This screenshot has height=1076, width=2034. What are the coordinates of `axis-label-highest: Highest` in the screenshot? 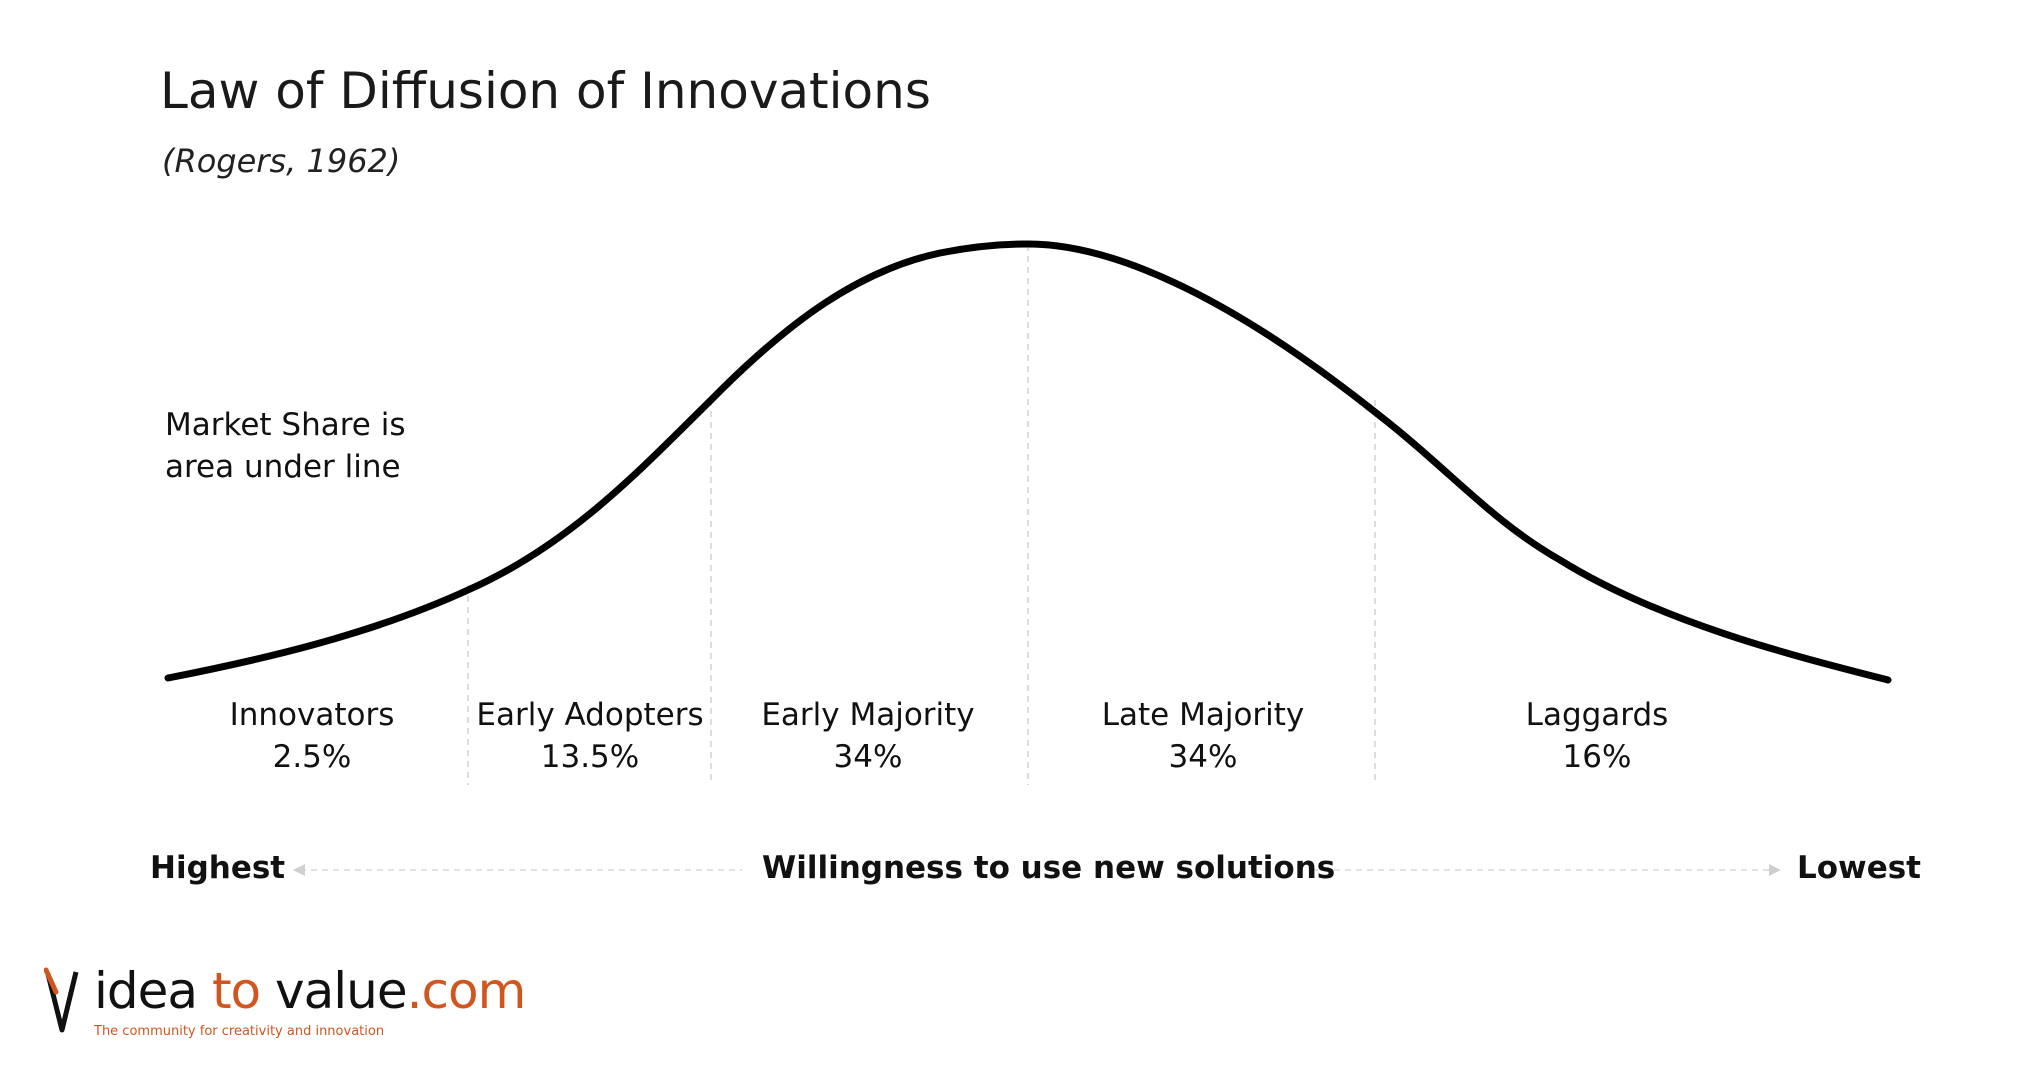 It's located at (218, 868).